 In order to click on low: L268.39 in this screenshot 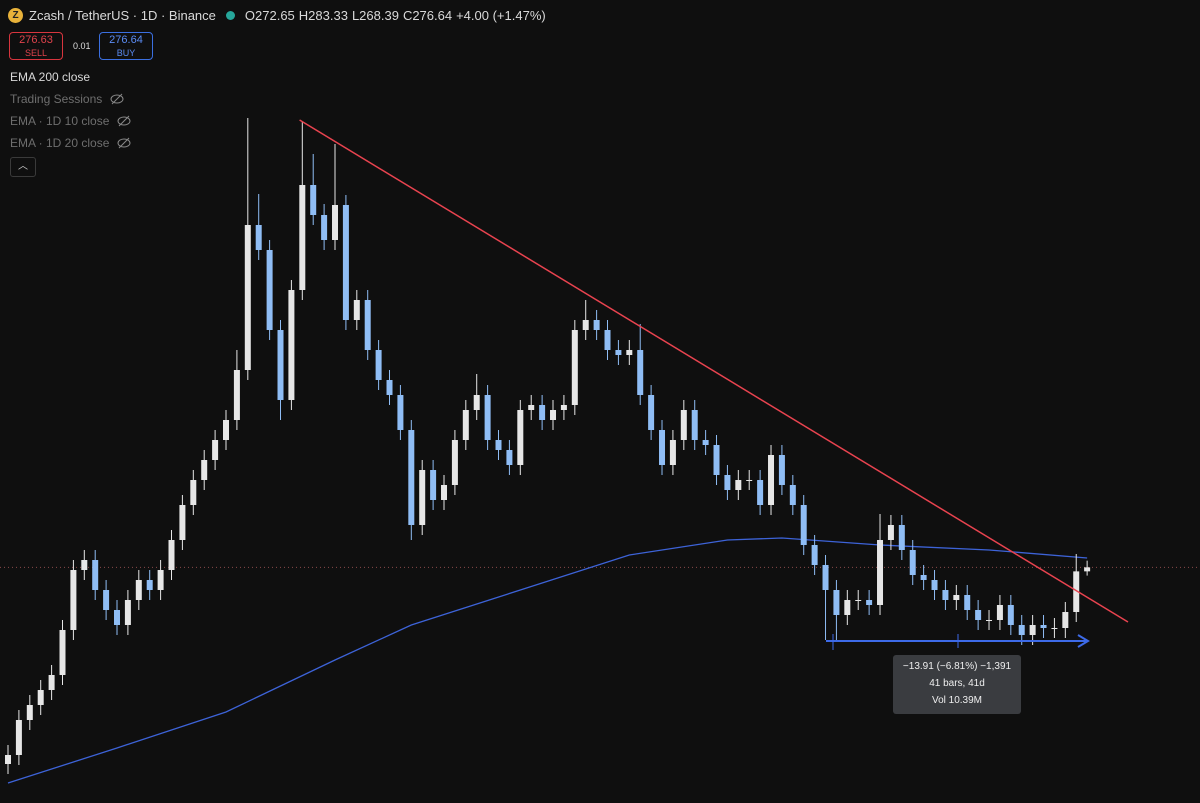, I will do `click(375, 15)`.